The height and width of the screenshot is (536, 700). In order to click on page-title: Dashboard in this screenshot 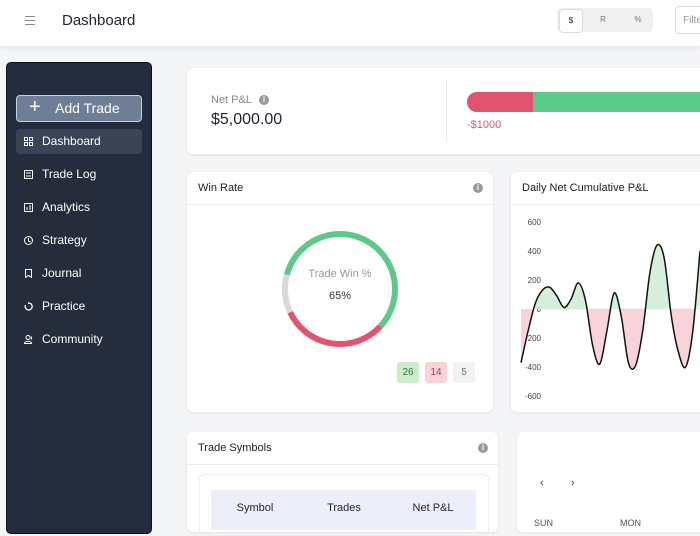, I will do `click(99, 20)`.